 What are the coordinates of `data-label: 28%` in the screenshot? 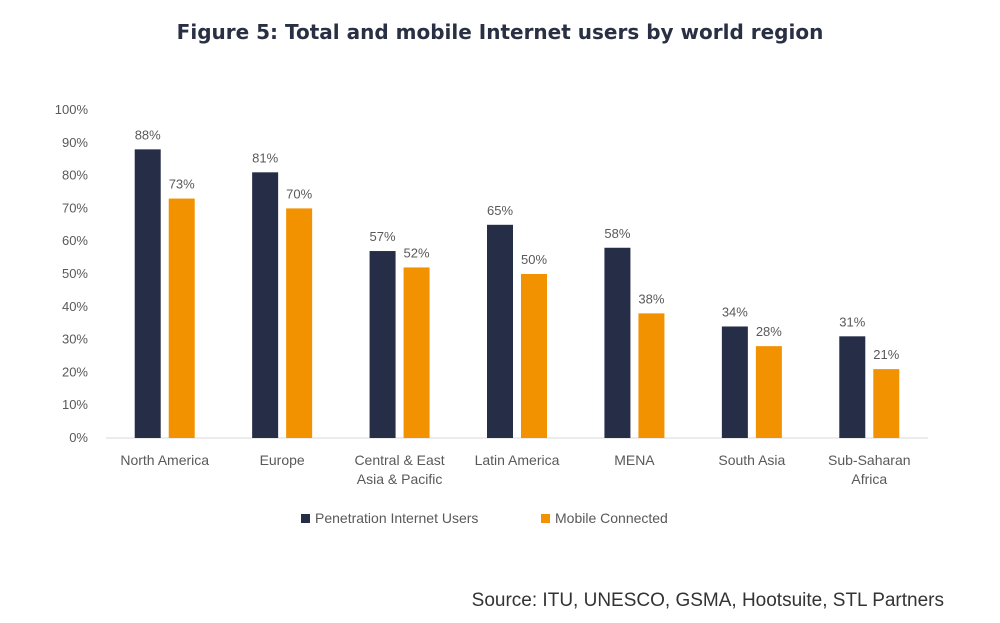 It's located at (769, 331).